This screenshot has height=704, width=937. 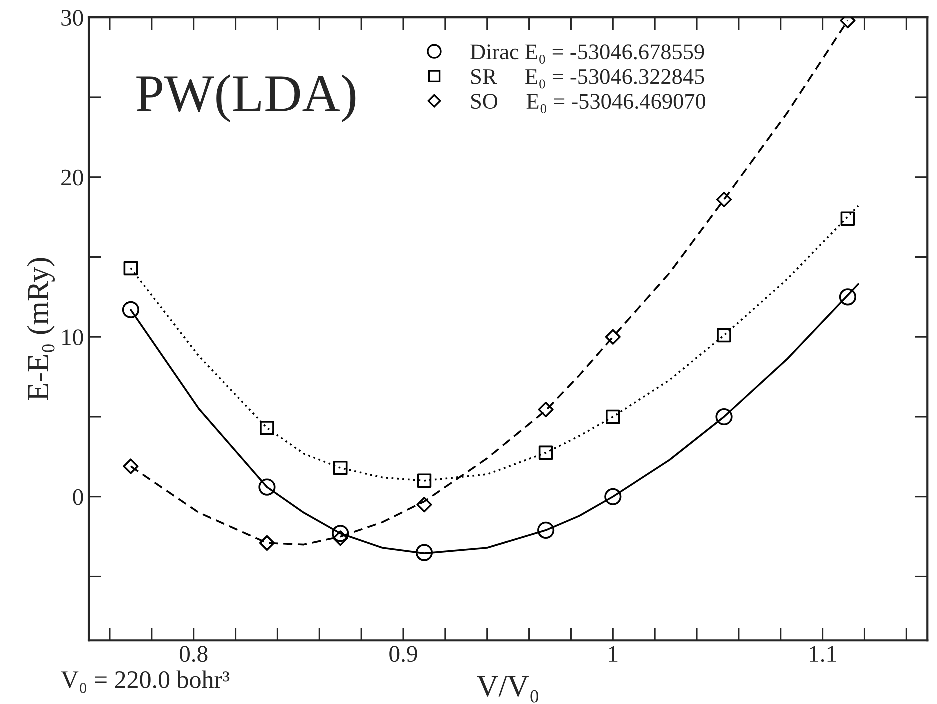 I want to click on x-tick-label: 1.1, so click(x=823, y=654).